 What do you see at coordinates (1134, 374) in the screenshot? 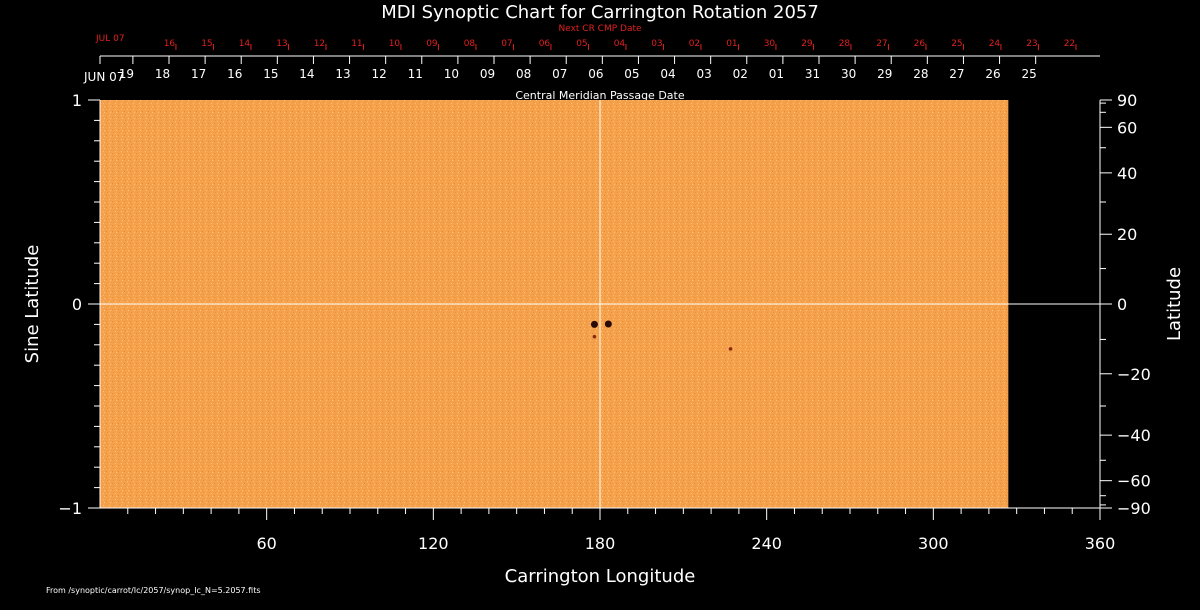
I see `y-right-tick-label: −20` at bounding box center [1134, 374].